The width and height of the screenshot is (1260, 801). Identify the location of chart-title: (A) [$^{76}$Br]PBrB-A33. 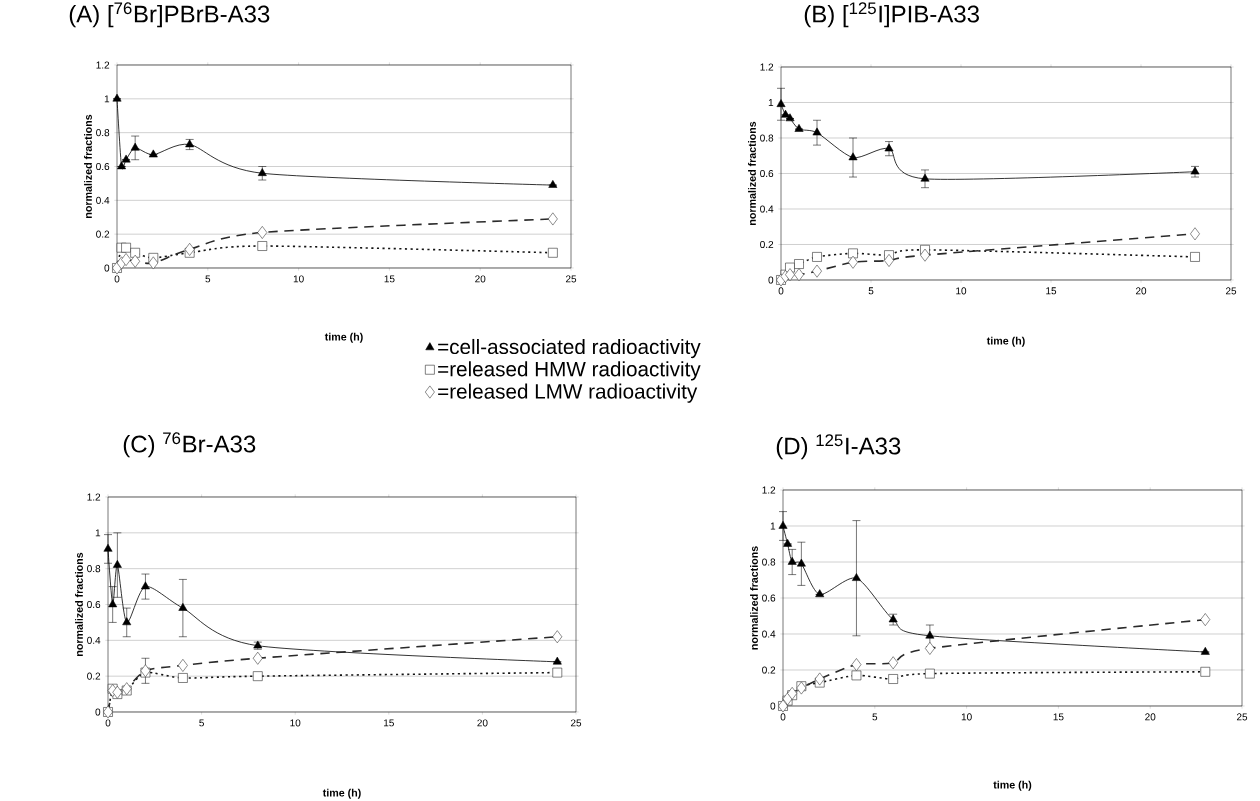
(169, 15).